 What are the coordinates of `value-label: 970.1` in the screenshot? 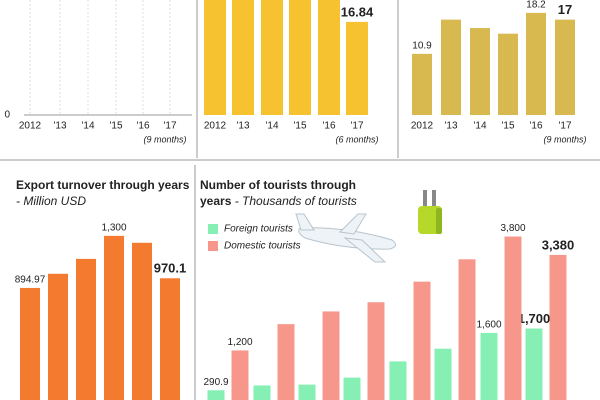 It's located at (170, 268).